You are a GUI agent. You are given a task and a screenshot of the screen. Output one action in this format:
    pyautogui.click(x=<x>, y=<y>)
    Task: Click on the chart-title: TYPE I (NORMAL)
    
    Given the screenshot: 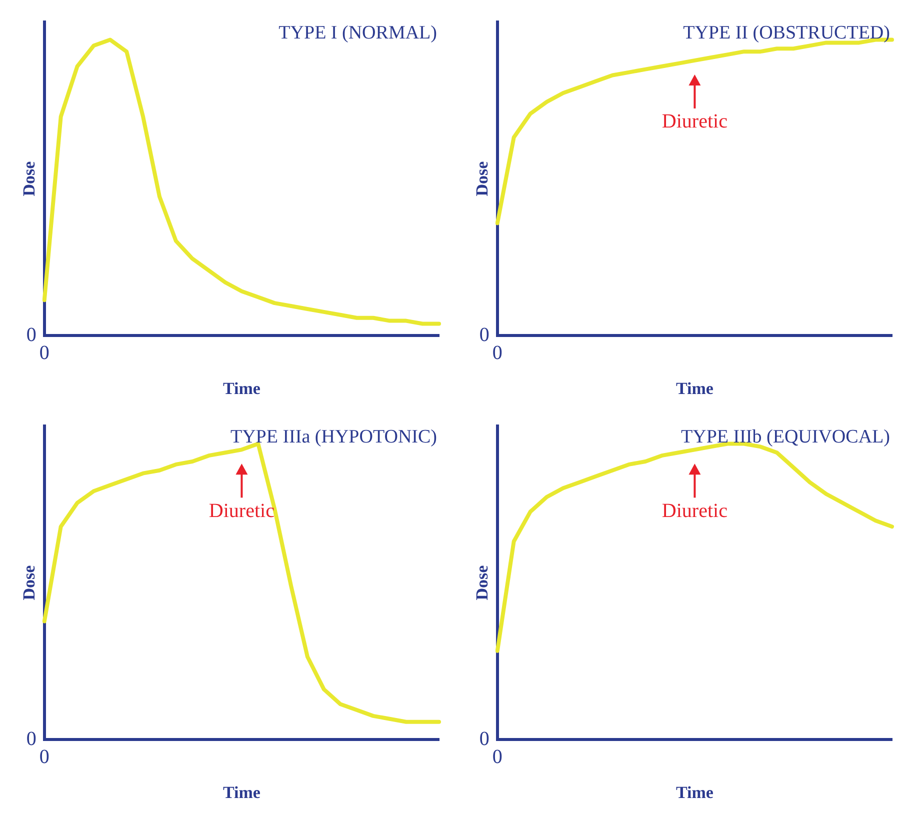 What is the action you would take?
    pyautogui.click(x=357, y=33)
    